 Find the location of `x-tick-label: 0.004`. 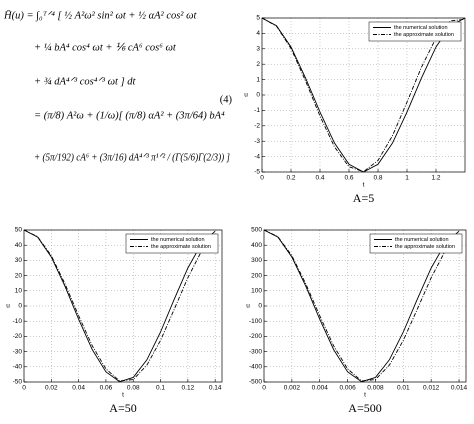

x-tick-label: 0.004 is located at coordinates (320, 388).